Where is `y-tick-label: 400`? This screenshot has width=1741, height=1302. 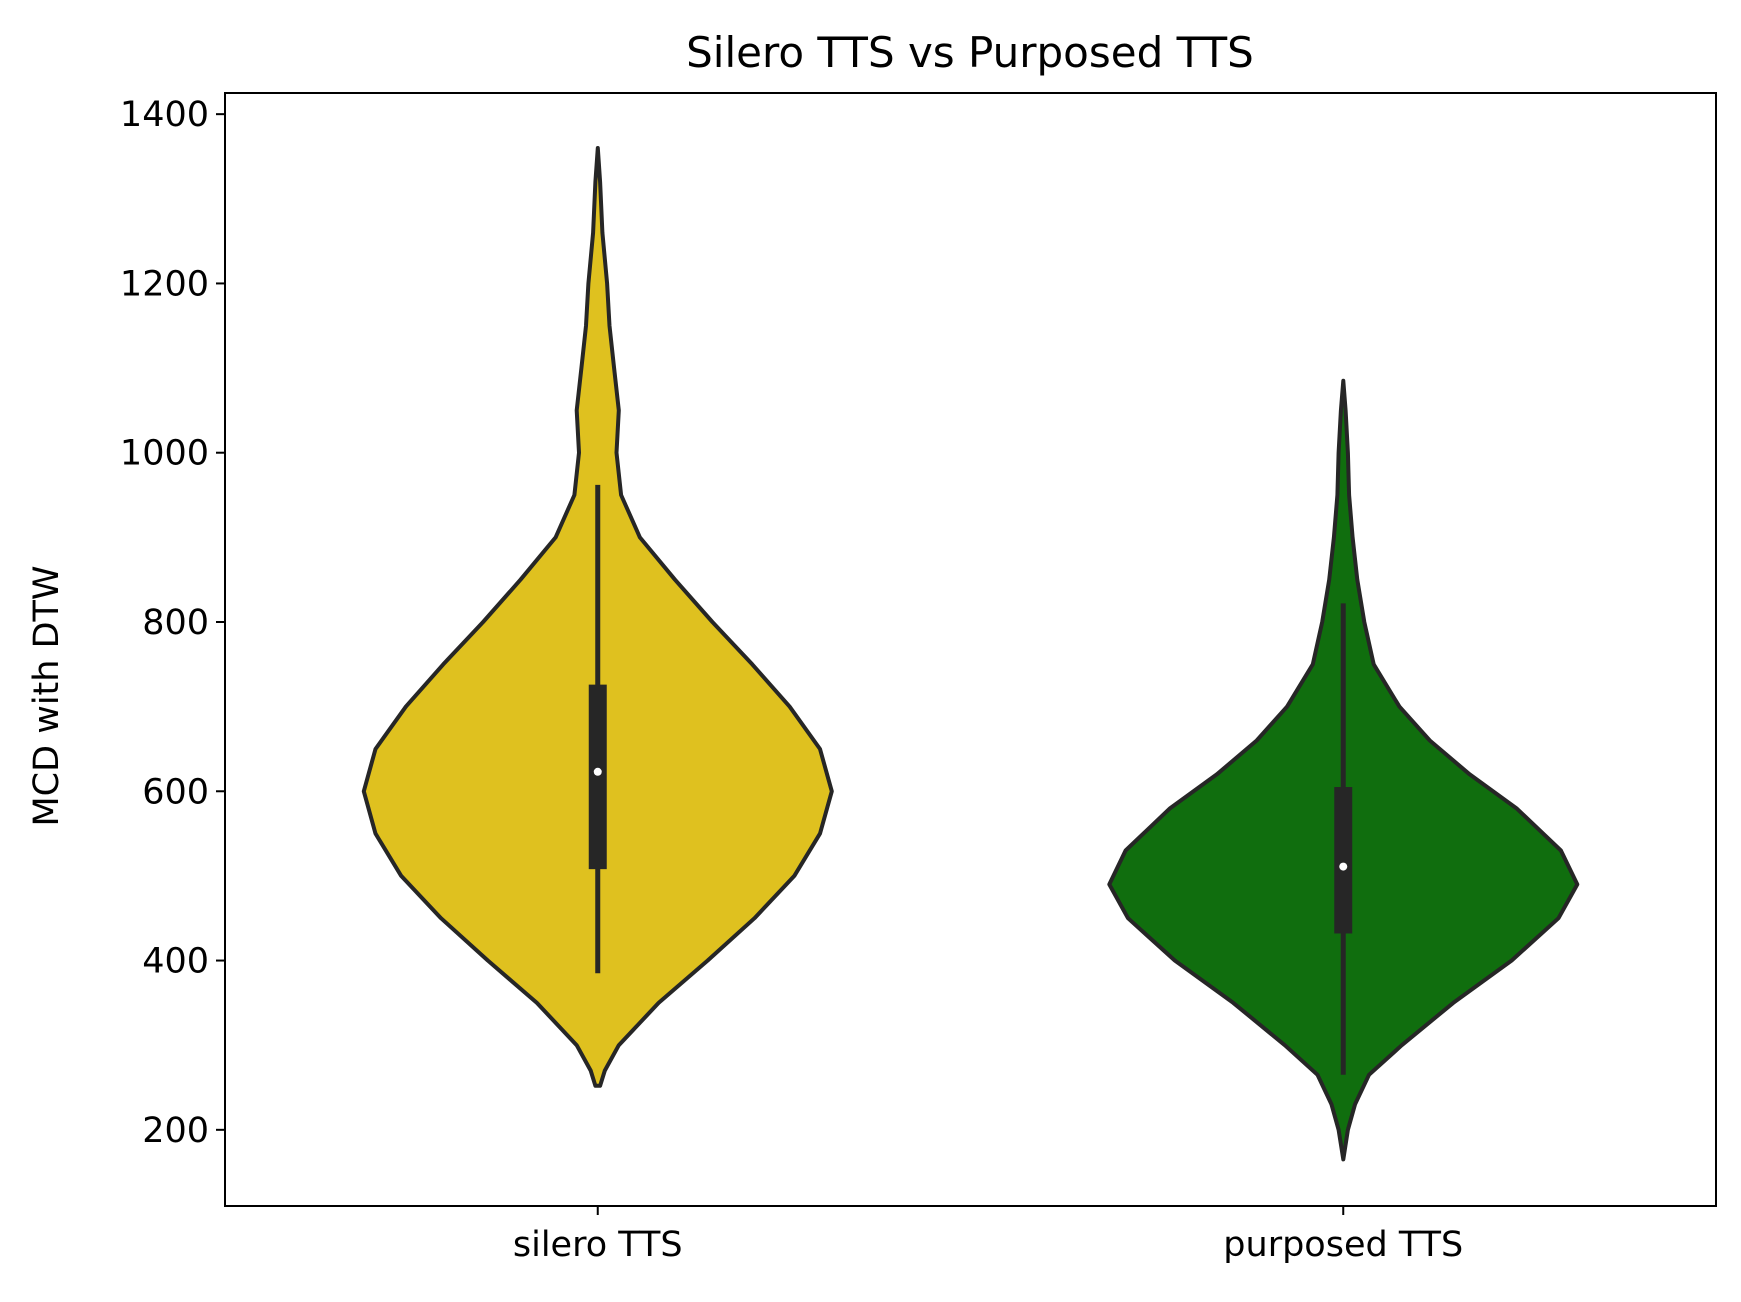 y-tick-label: 400 is located at coordinates (175, 962).